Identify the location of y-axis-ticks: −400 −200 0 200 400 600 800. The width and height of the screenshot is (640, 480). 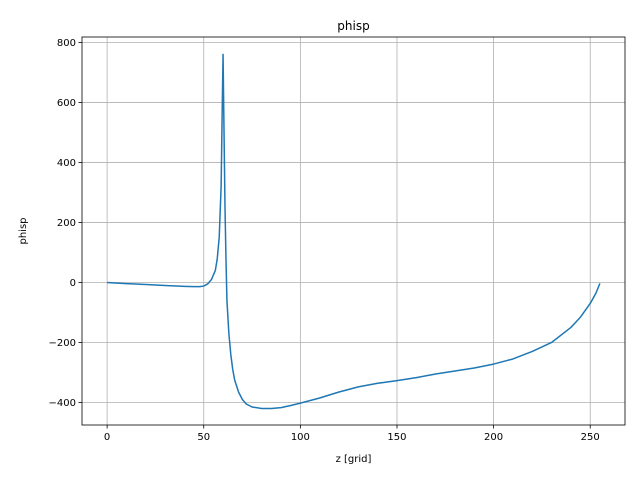
(65, 223).